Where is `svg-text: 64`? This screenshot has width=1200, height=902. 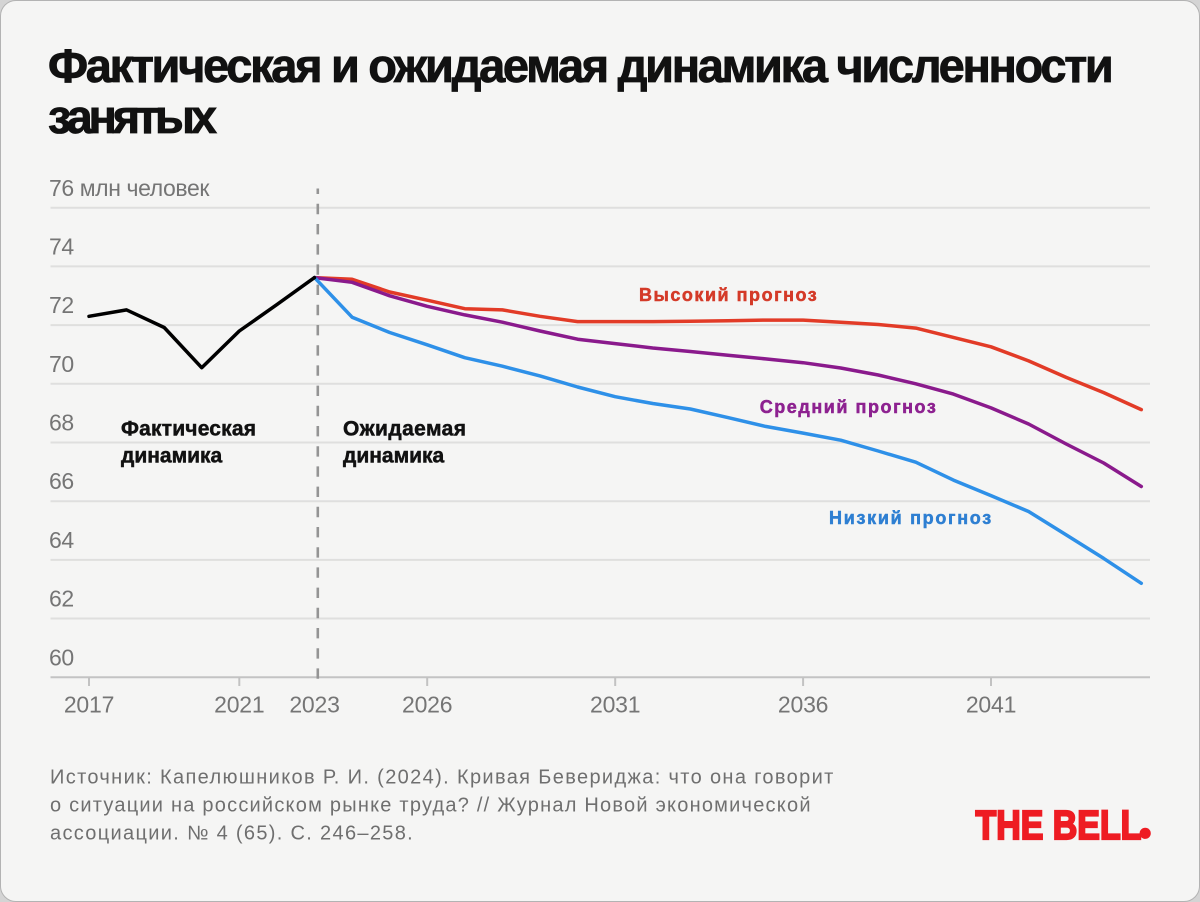 svg-text: 64 is located at coordinates (61, 540).